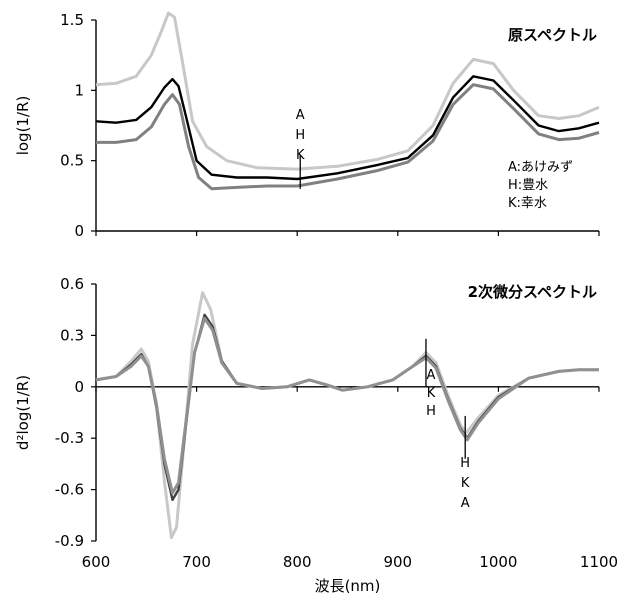  What do you see at coordinates (79, 90) in the screenshot?
I see `y-tick-label: 1` at bounding box center [79, 90].